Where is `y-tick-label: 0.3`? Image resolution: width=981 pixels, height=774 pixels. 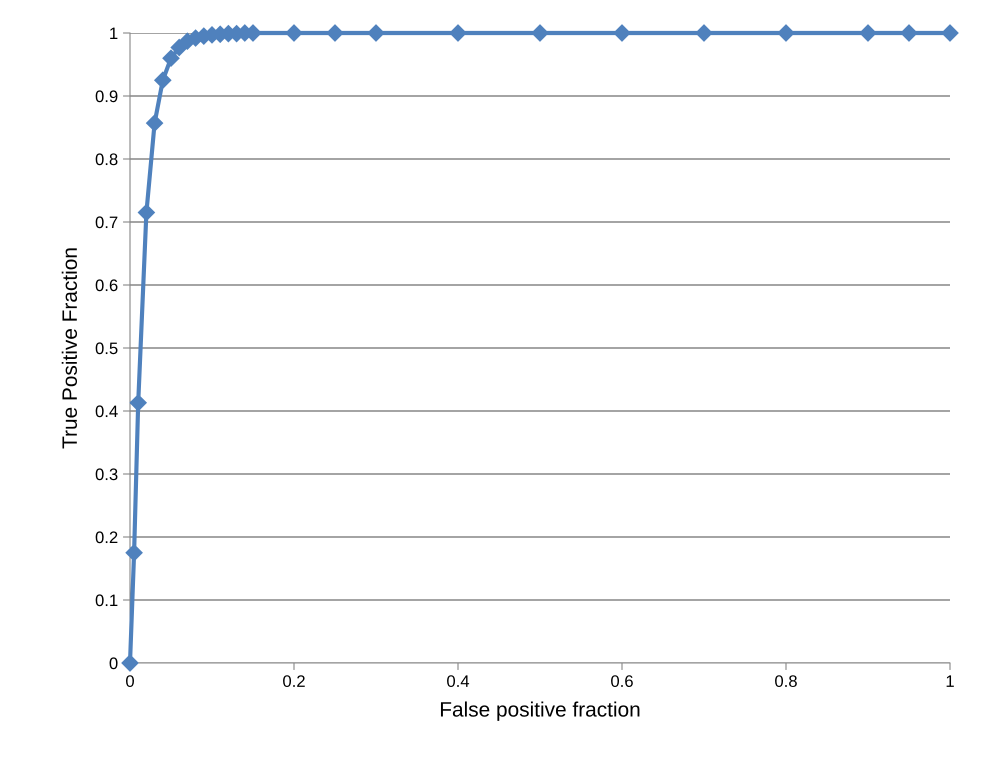 y-tick-label: 0.3 is located at coordinates (107, 474).